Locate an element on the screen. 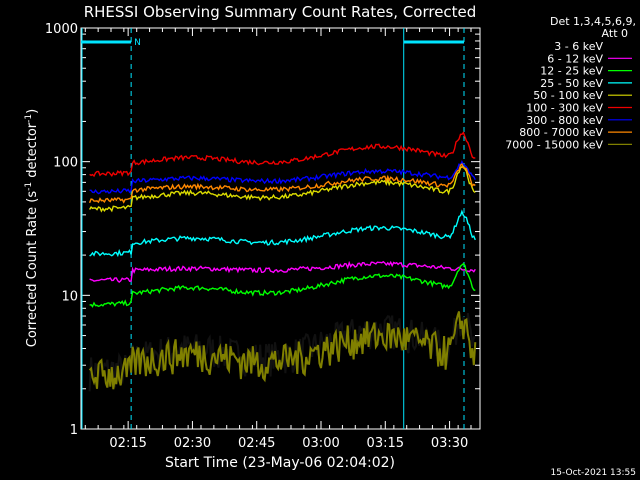 Image resolution: width=640 pixels, height=480 pixels. legend-label-7: 800 - 7000 keV is located at coordinates (561, 132).